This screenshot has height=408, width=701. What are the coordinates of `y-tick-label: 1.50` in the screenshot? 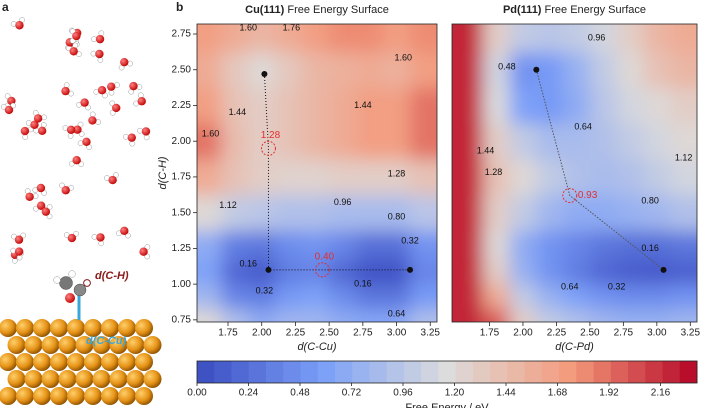 It's located at (182, 212).